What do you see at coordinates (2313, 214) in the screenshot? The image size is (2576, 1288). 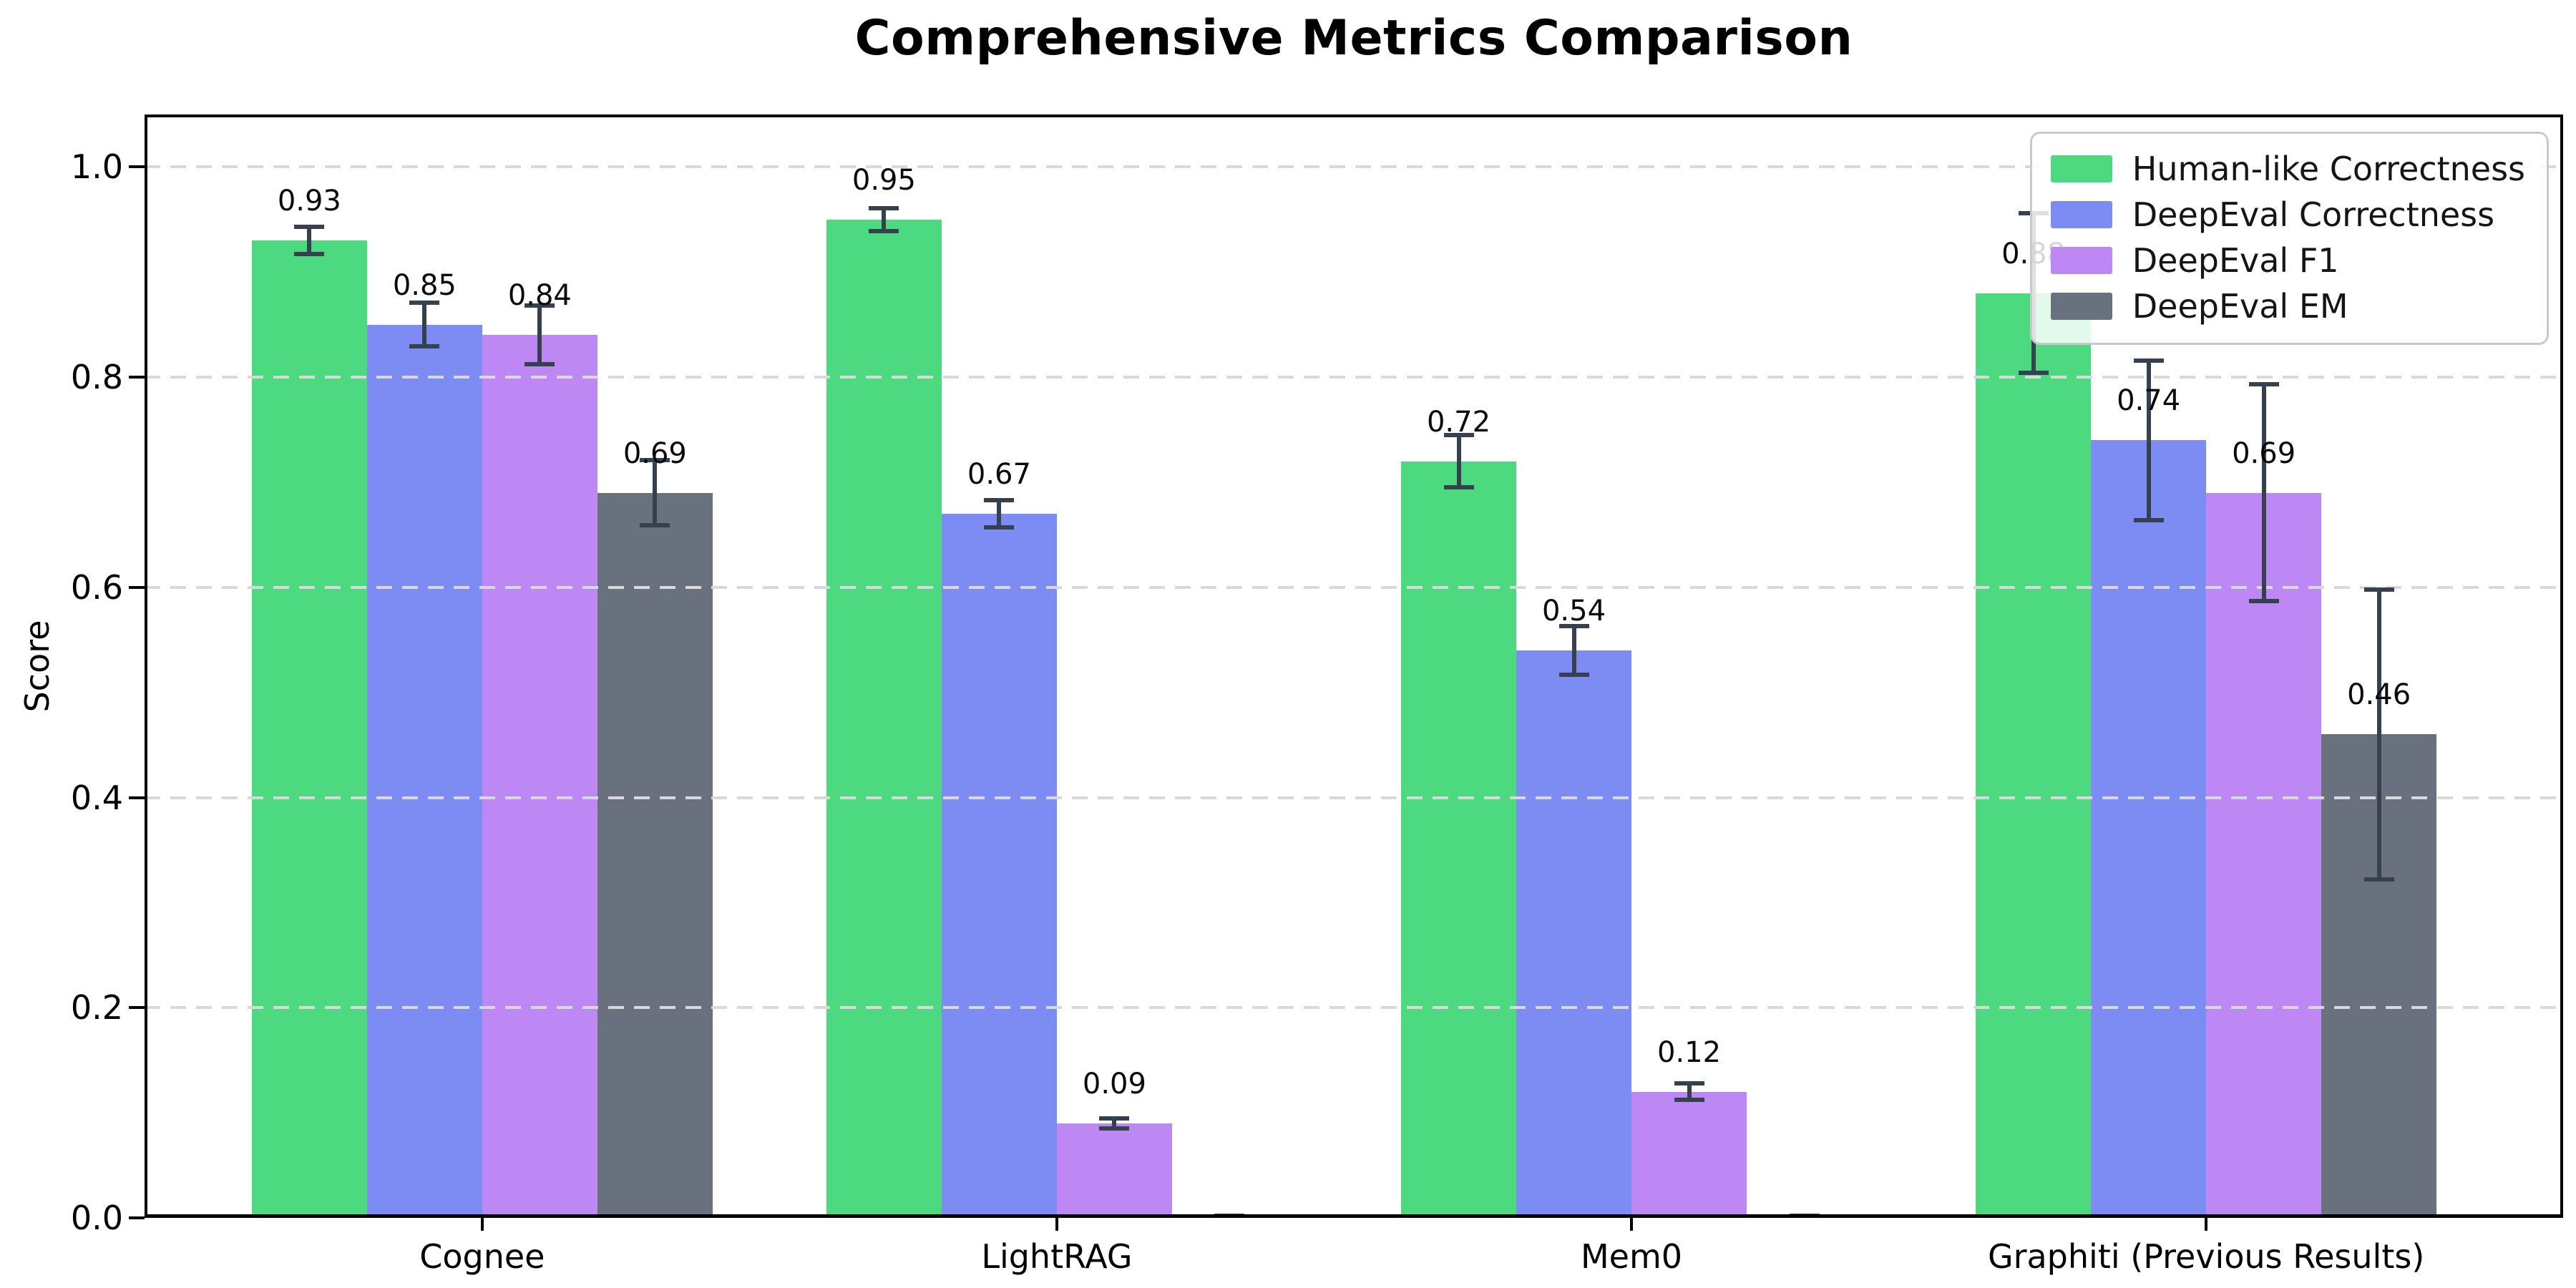 I see `legend-label-deepeval-correctness: DeepEval Correctness` at bounding box center [2313, 214].